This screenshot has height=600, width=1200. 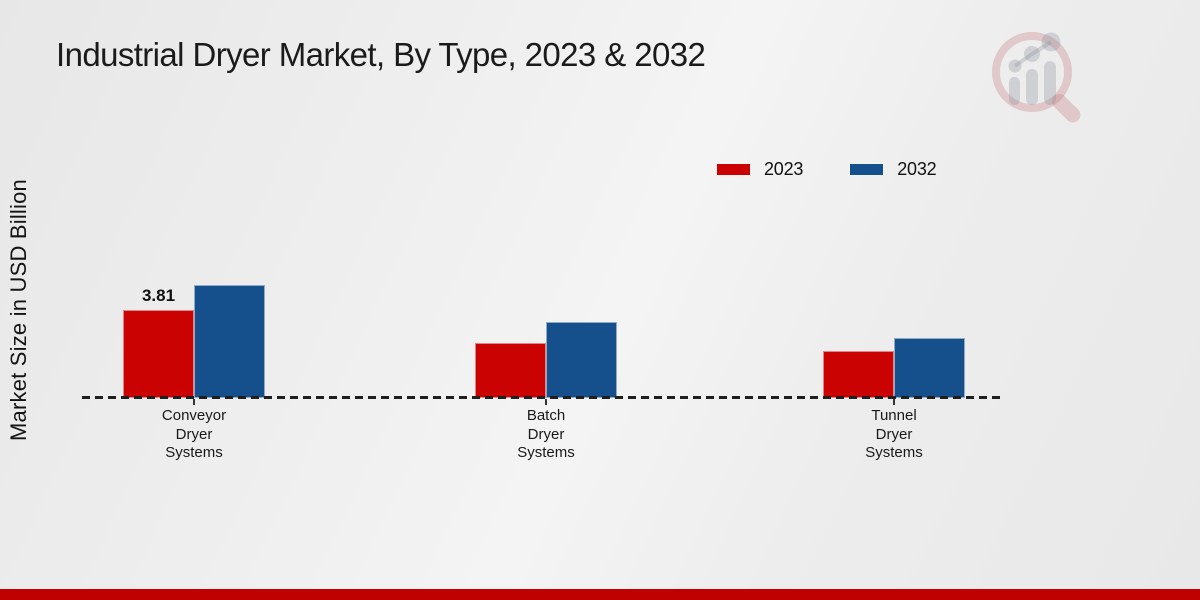 What do you see at coordinates (158, 354) in the screenshot?
I see `bar-2023-conveyor-dryer-systems` at bounding box center [158, 354].